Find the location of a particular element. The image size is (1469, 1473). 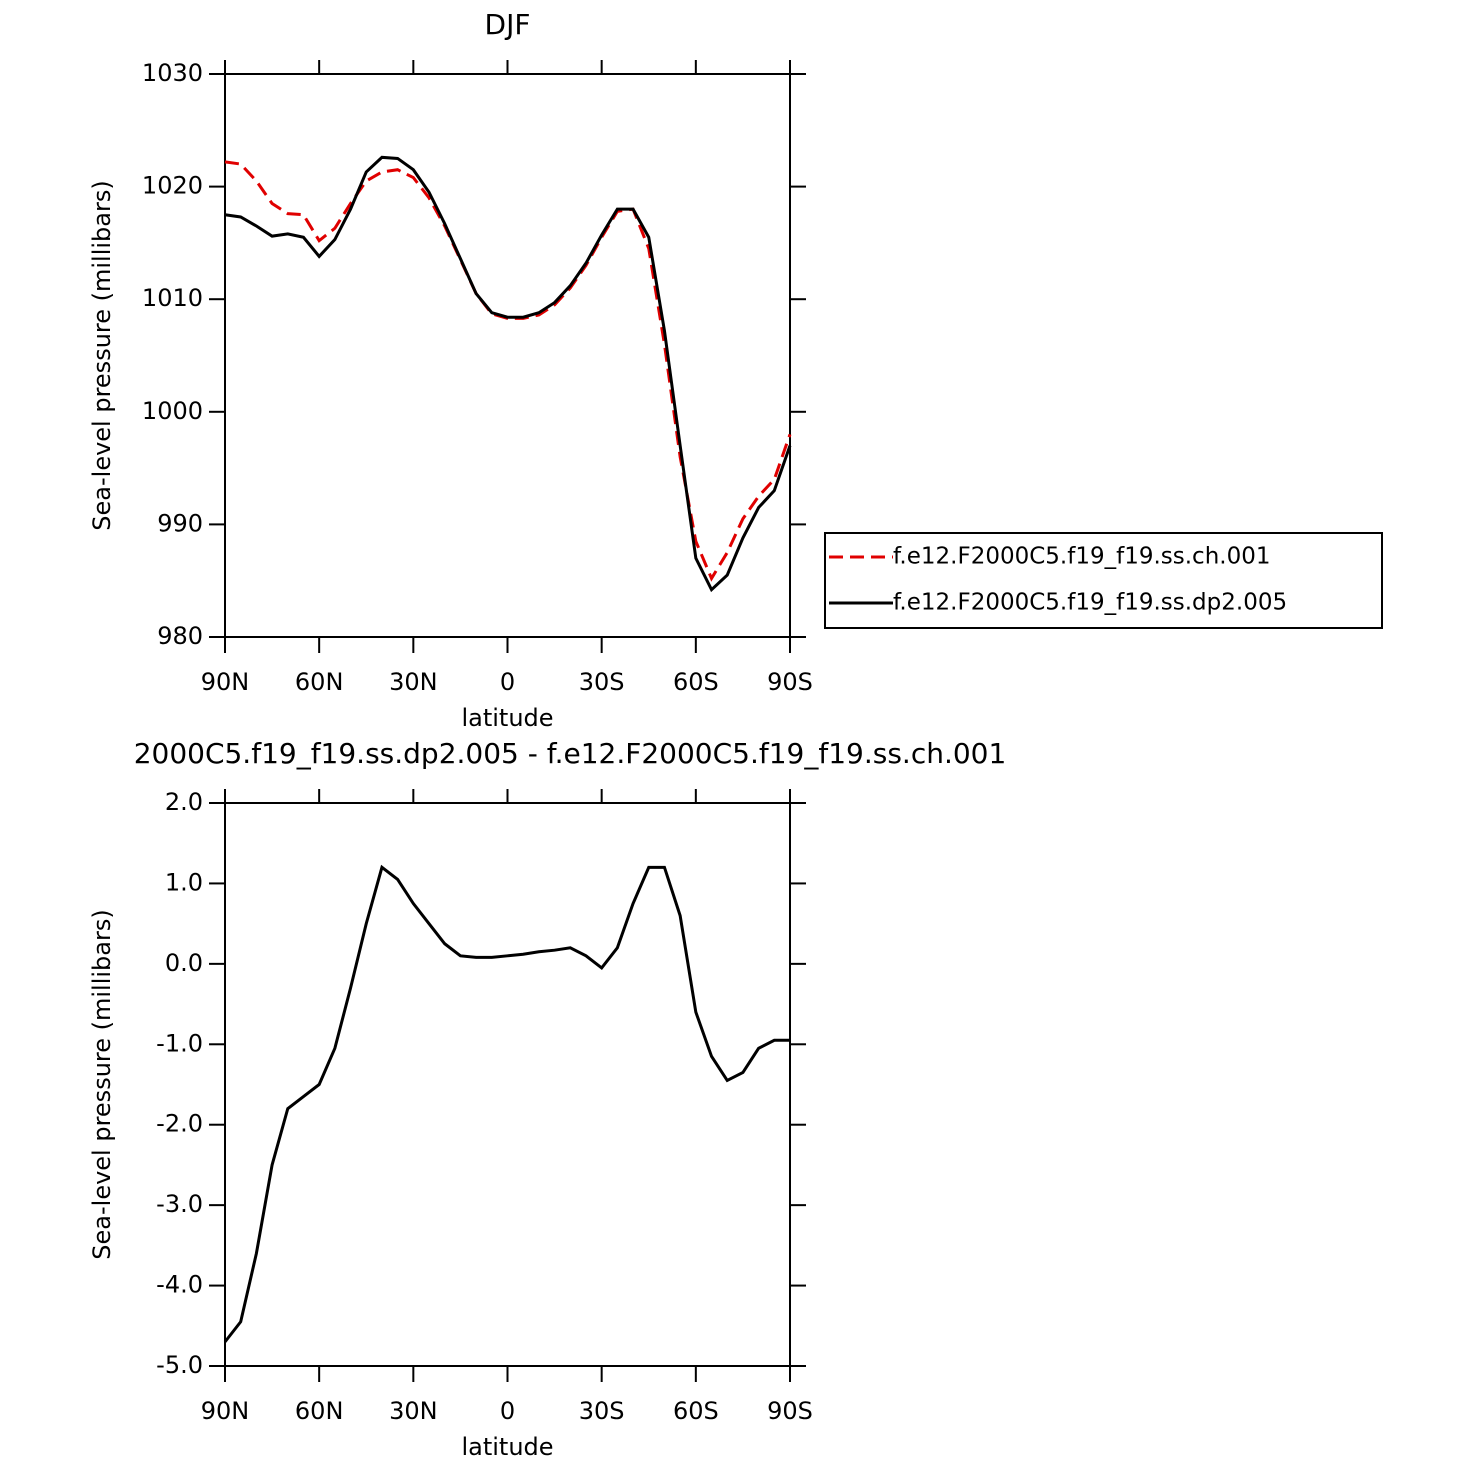

y-tick-label: 1020 is located at coordinates (172, 186).